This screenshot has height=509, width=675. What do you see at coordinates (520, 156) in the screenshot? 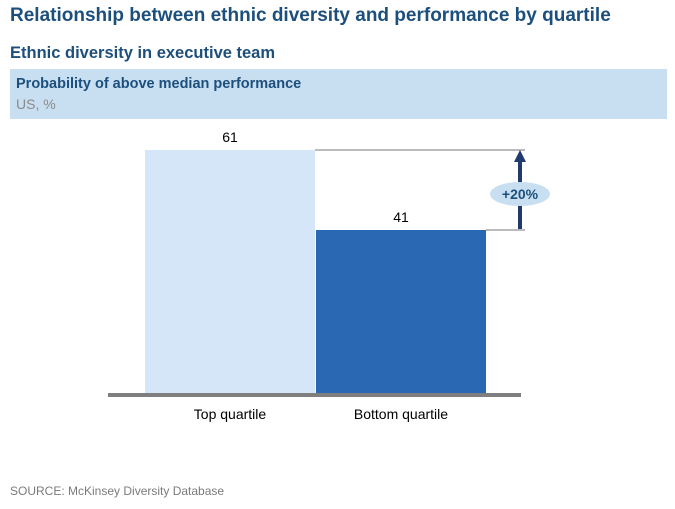
I see `arrow-up-icon` at bounding box center [520, 156].